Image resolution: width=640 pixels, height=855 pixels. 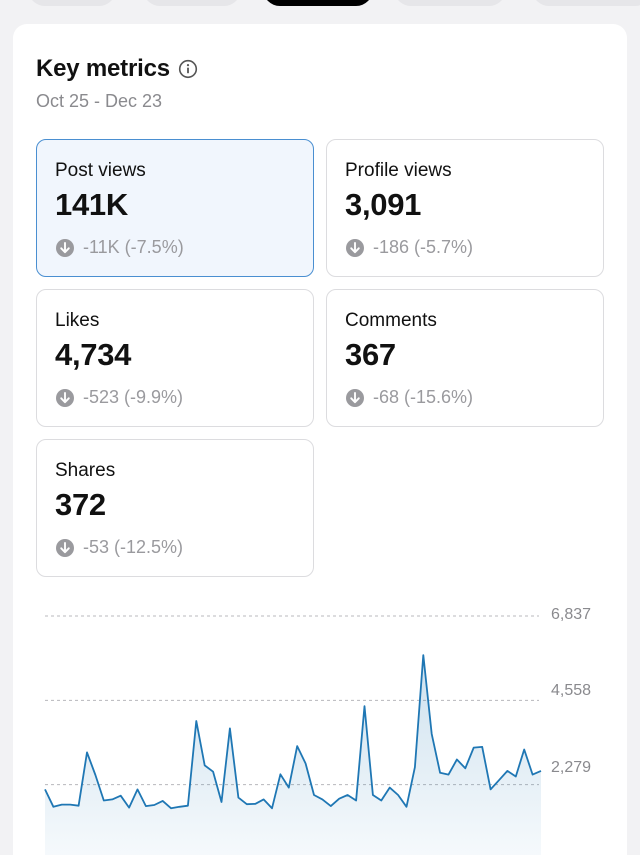 What do you see at coordinates (318, 3) in the screenshot?
I see `tab-chip-active` at bounding box center [318, 3].